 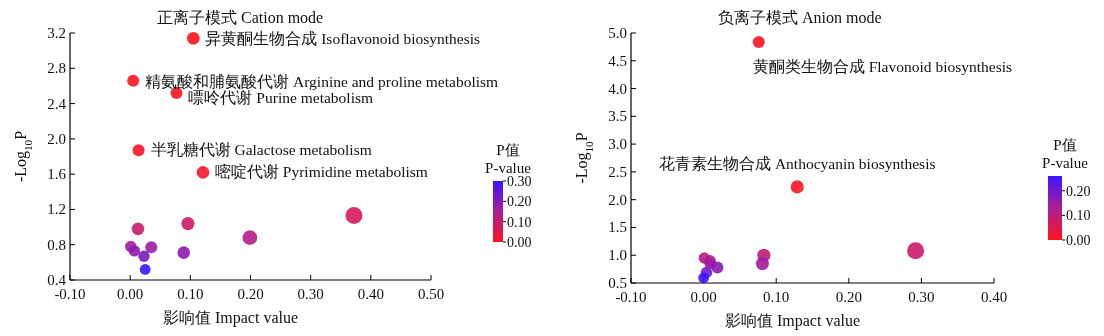 I want to click on y-tick-label: 1.2, so click(x=56, y=209).